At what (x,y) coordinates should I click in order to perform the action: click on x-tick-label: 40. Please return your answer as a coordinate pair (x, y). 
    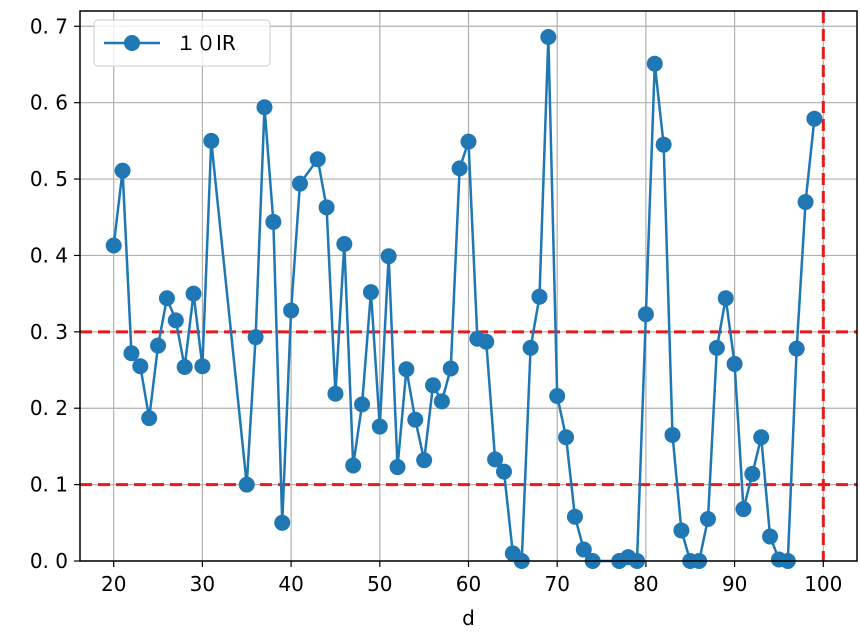
    Looking at the image, I should click on (290, 584).